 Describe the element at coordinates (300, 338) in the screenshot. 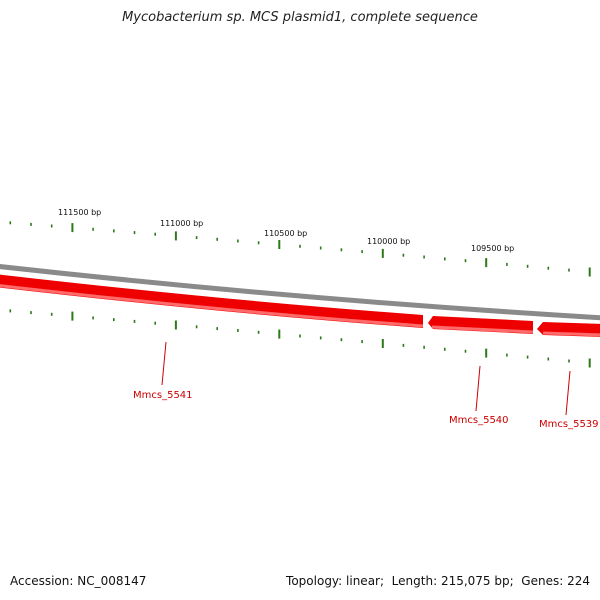

I see `inner-scale-ticks` at that location.